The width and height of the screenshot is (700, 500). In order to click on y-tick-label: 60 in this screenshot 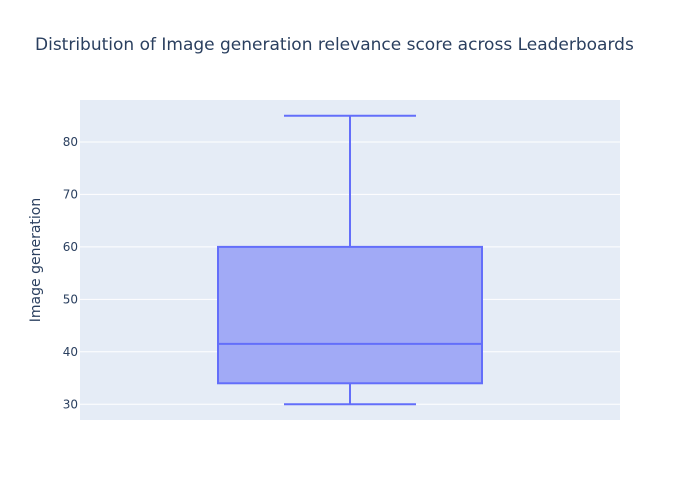, I will do `click(70, 247)`.